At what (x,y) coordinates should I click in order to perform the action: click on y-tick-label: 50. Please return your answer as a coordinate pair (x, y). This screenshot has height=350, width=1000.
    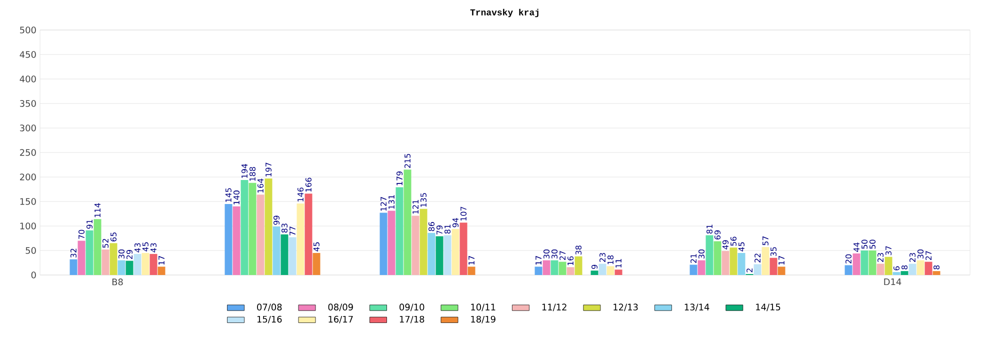
    Looking at the image, I should click on (31, 250).